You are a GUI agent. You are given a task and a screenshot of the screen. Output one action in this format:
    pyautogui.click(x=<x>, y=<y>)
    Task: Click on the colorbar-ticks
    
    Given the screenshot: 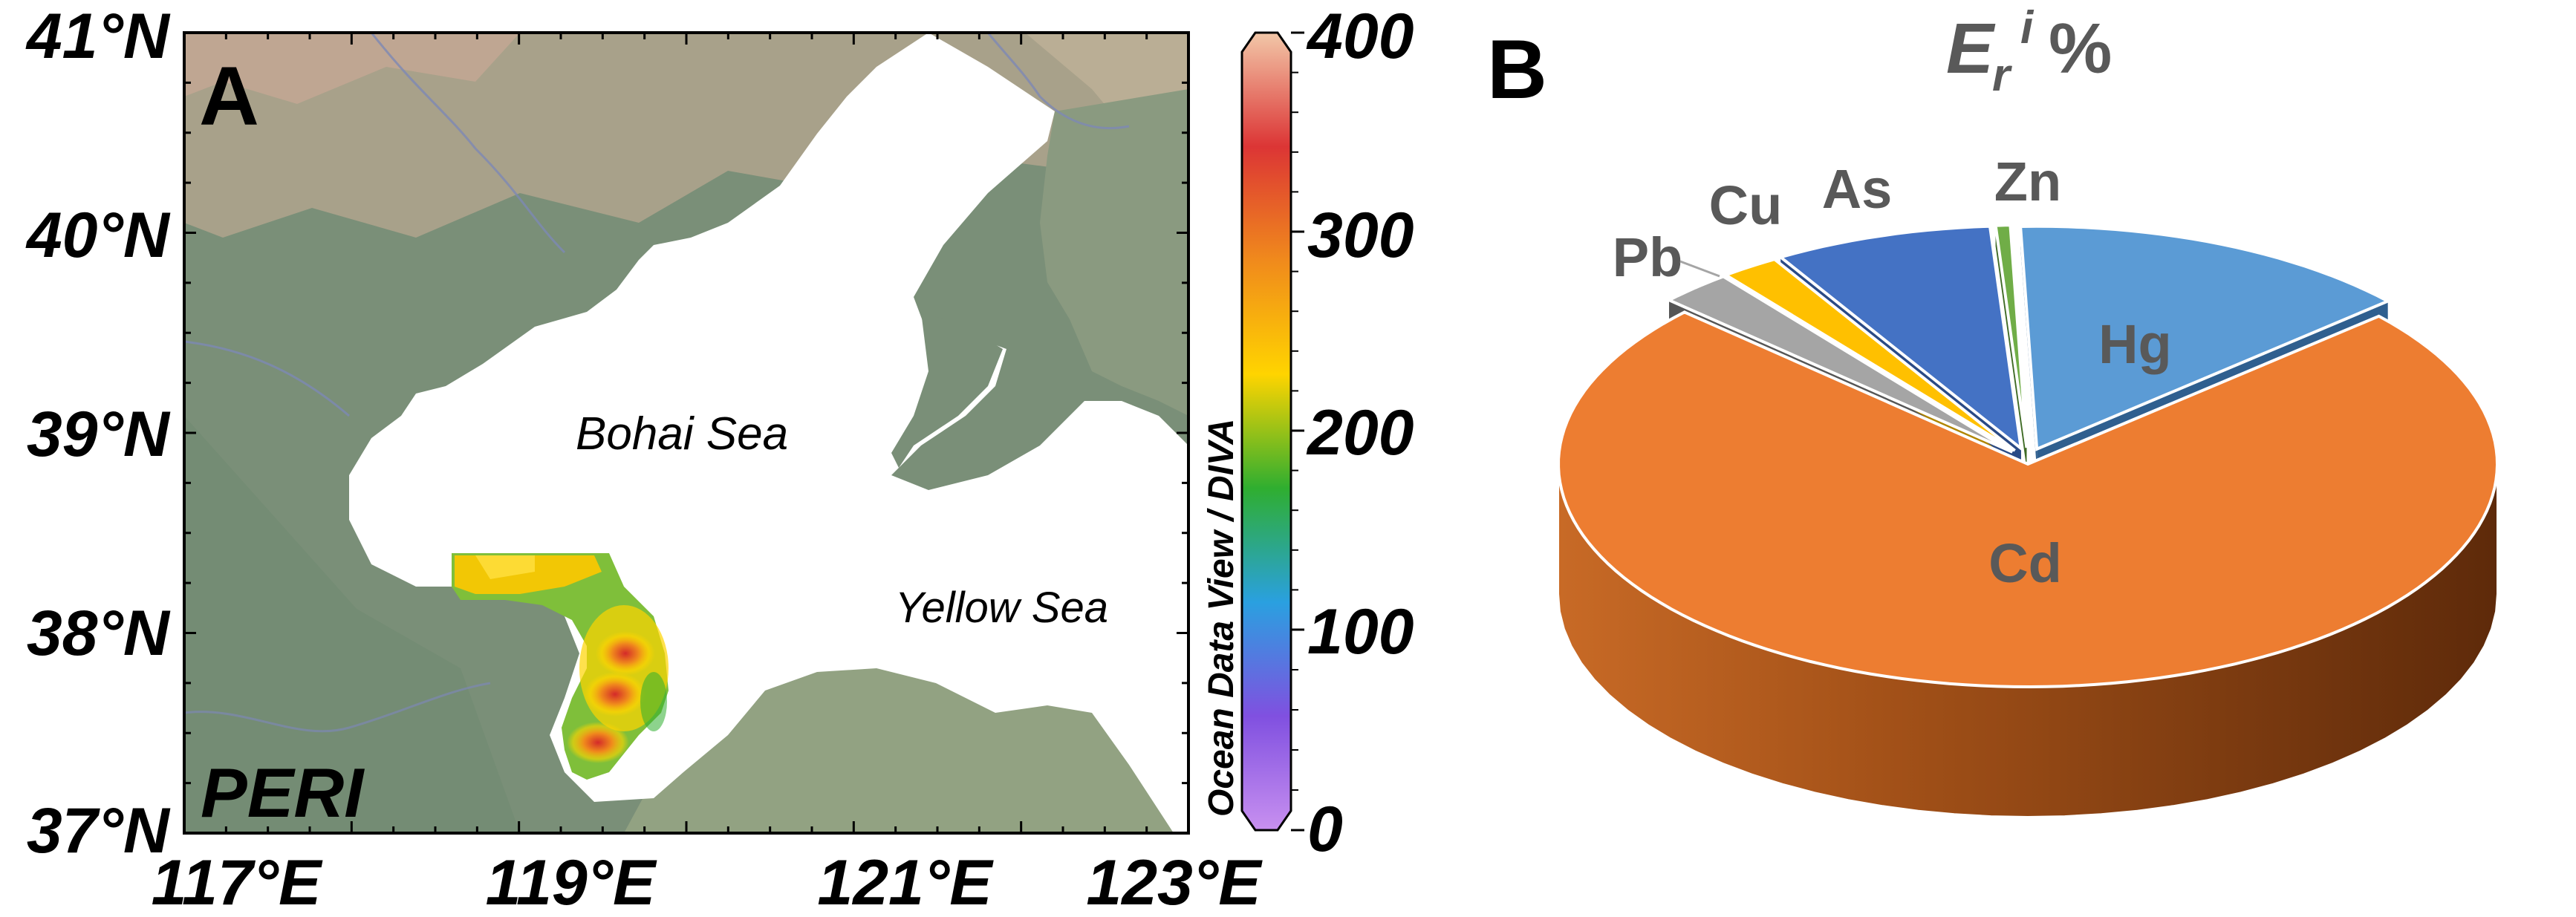 What is the action you would take?
    pyautogui.click(x=1297, y=431)
    